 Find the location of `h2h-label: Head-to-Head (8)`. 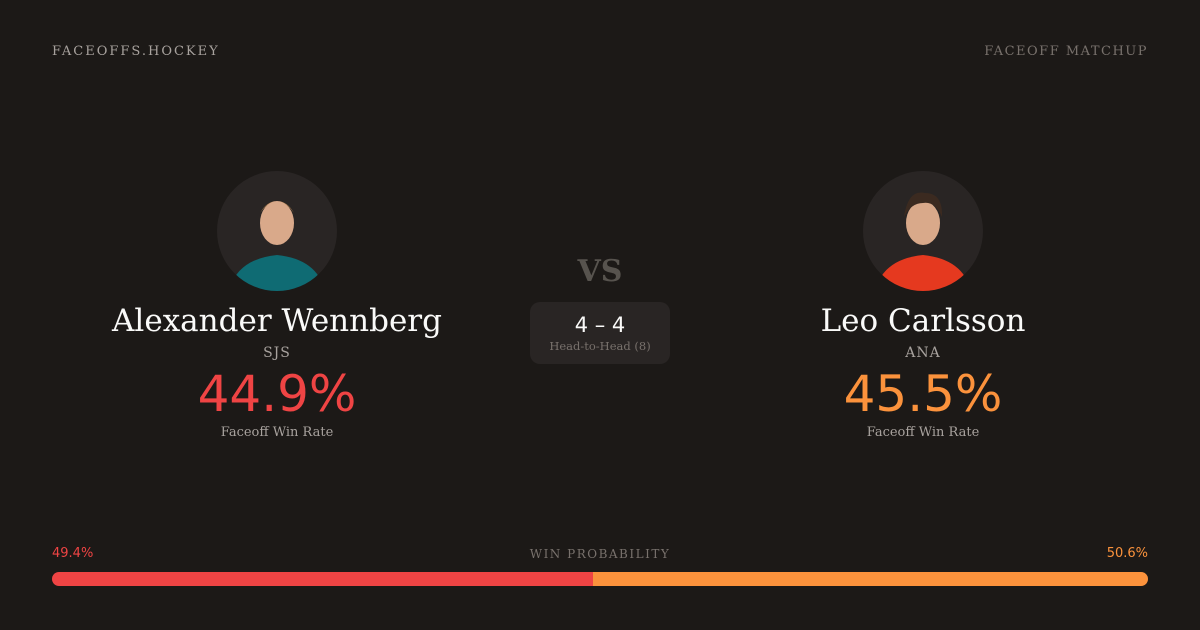

h2h-label: Head-to-Head (8) is located at coordinates (600, 346).